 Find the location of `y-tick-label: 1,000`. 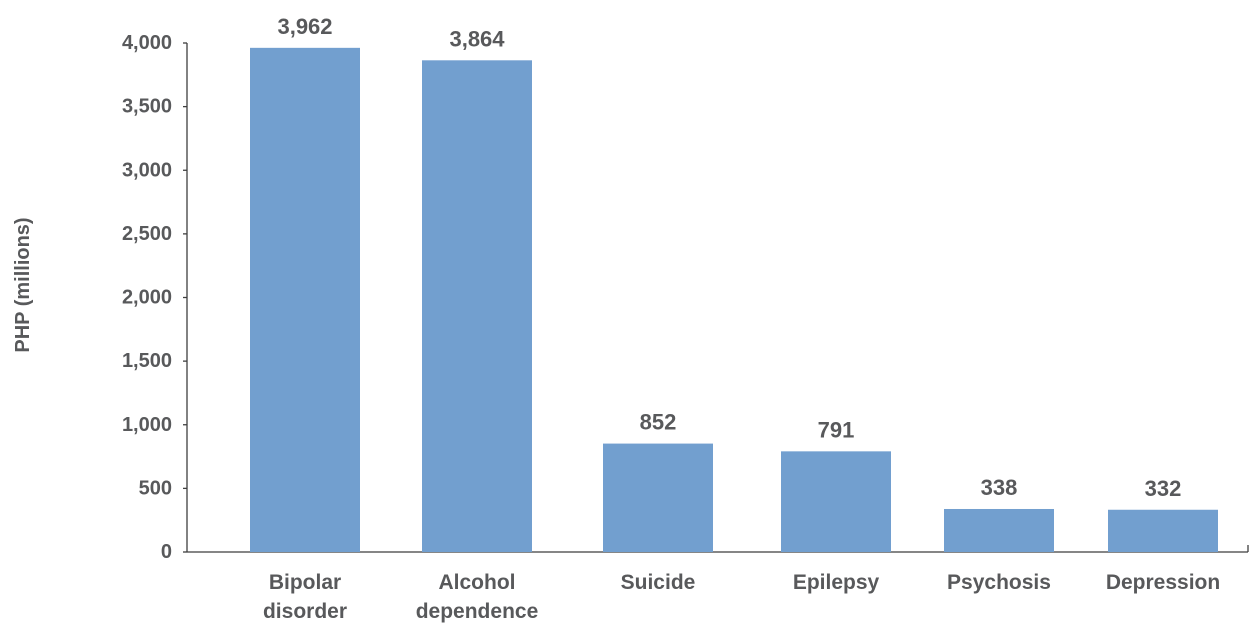

y-tick-label: 1,000 is located at coordinates (147, 425).